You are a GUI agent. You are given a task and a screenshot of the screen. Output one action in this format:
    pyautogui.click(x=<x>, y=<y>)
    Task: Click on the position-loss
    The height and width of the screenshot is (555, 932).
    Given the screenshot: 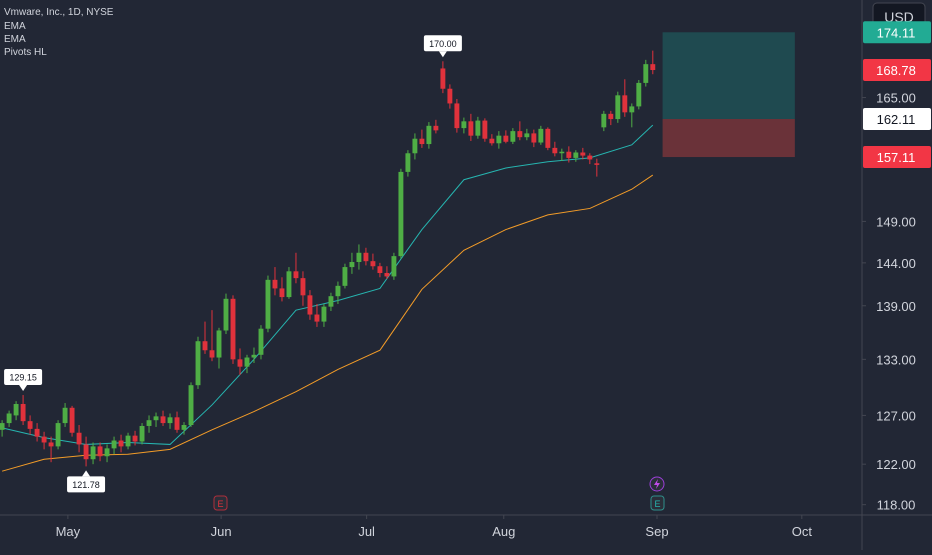 What is the action you would take?
    pyautogui.click(x=728, y=138)
    